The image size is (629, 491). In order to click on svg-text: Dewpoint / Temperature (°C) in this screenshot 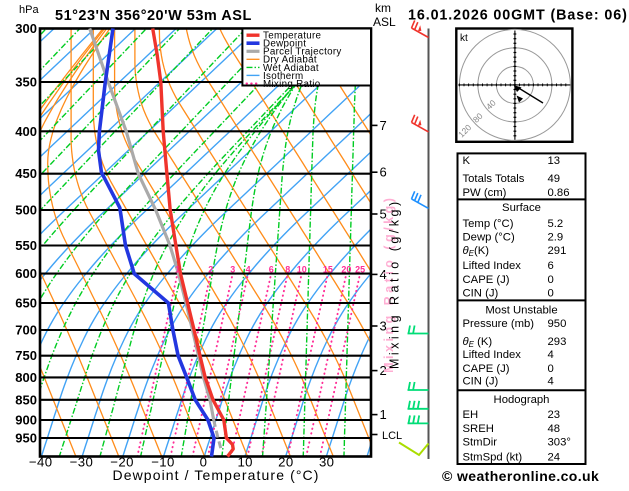, I will do `click(216, 475)`.